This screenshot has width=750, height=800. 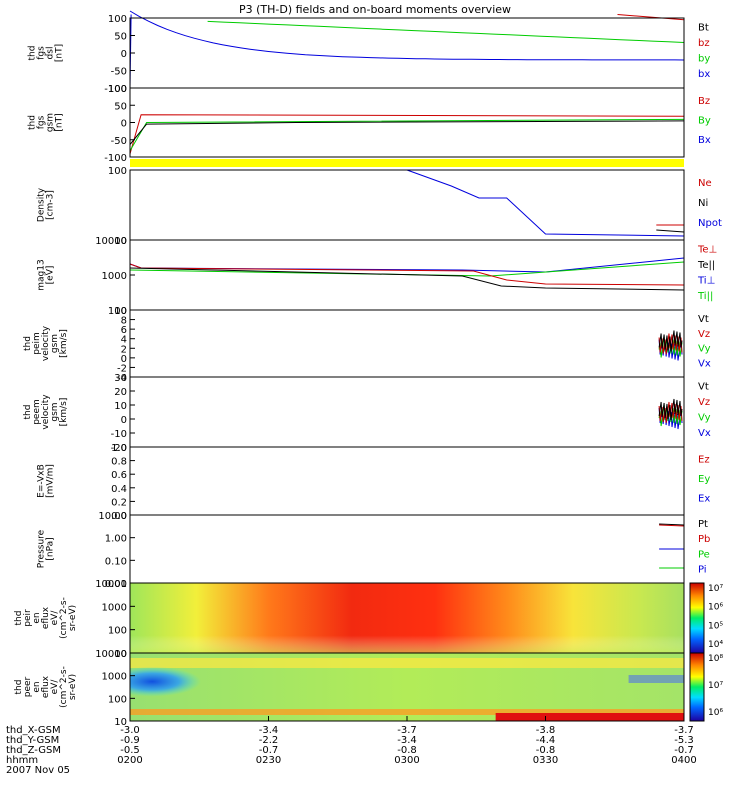 What do you see at coordinates (117, 171) in the screenshot?
I see `density-ytick-label: 100` at bounding box center [117, 171].